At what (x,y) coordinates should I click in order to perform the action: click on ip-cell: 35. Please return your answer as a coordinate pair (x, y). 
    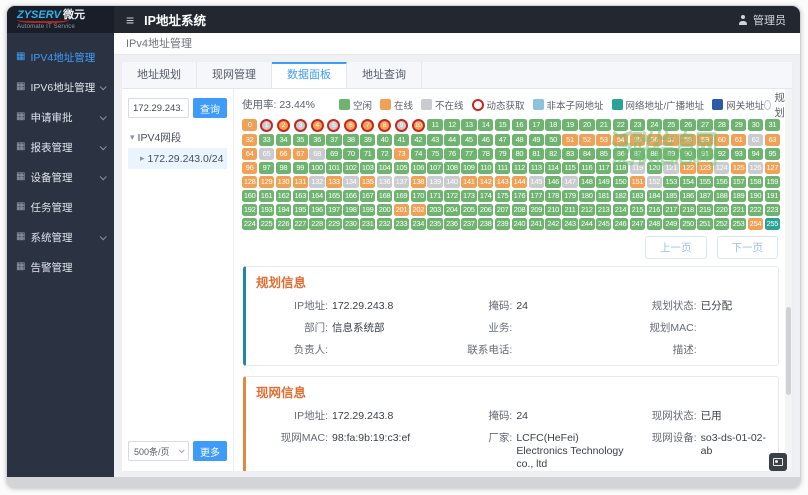
    Looking at the image, I should click on (300, 140).